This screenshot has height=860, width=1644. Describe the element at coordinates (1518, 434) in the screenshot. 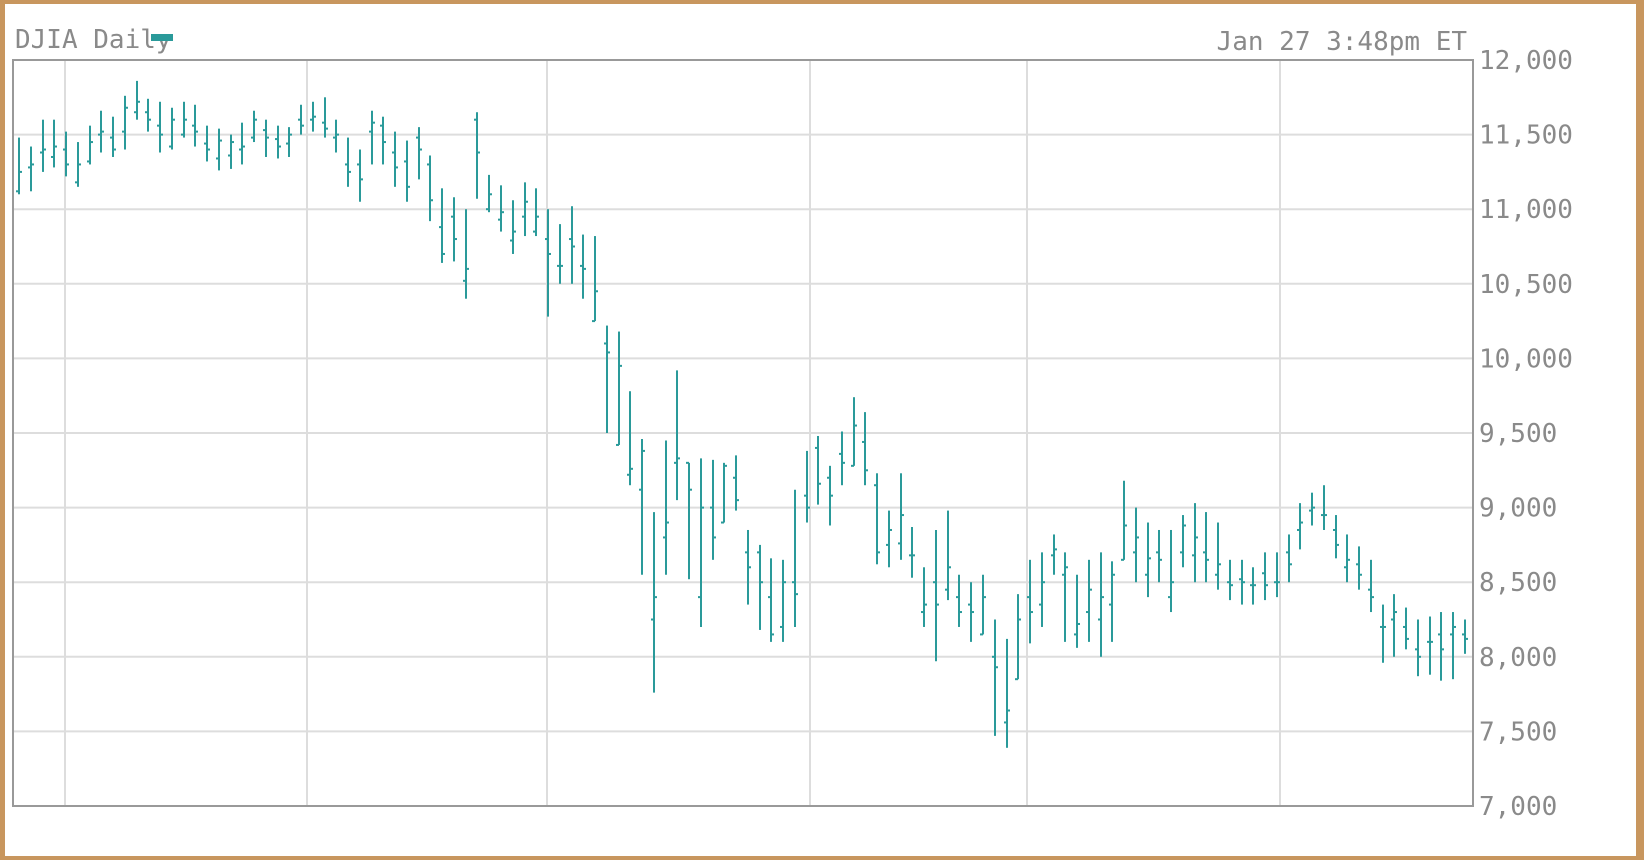

I see `y-tick-label: 9,500` at that location.